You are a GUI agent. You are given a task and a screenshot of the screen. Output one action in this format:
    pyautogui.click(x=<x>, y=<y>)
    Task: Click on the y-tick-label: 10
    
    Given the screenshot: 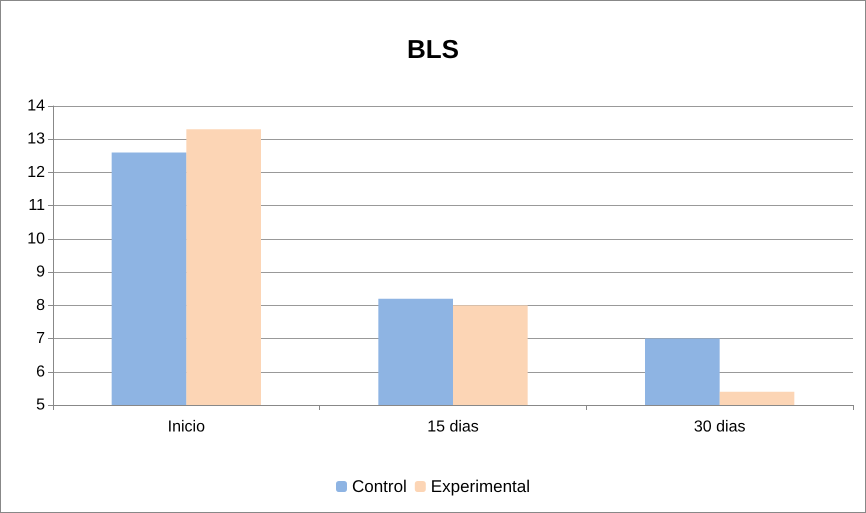 What is the action you would take?
    pyautogui.click(x=36, y=239)
    